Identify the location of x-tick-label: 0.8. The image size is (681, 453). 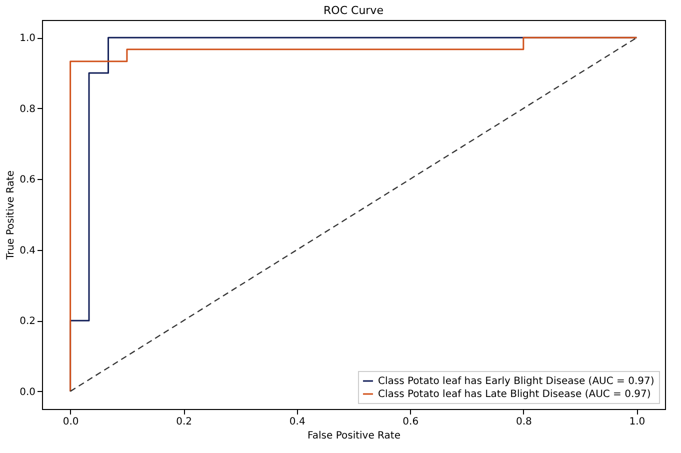
(524, 422).